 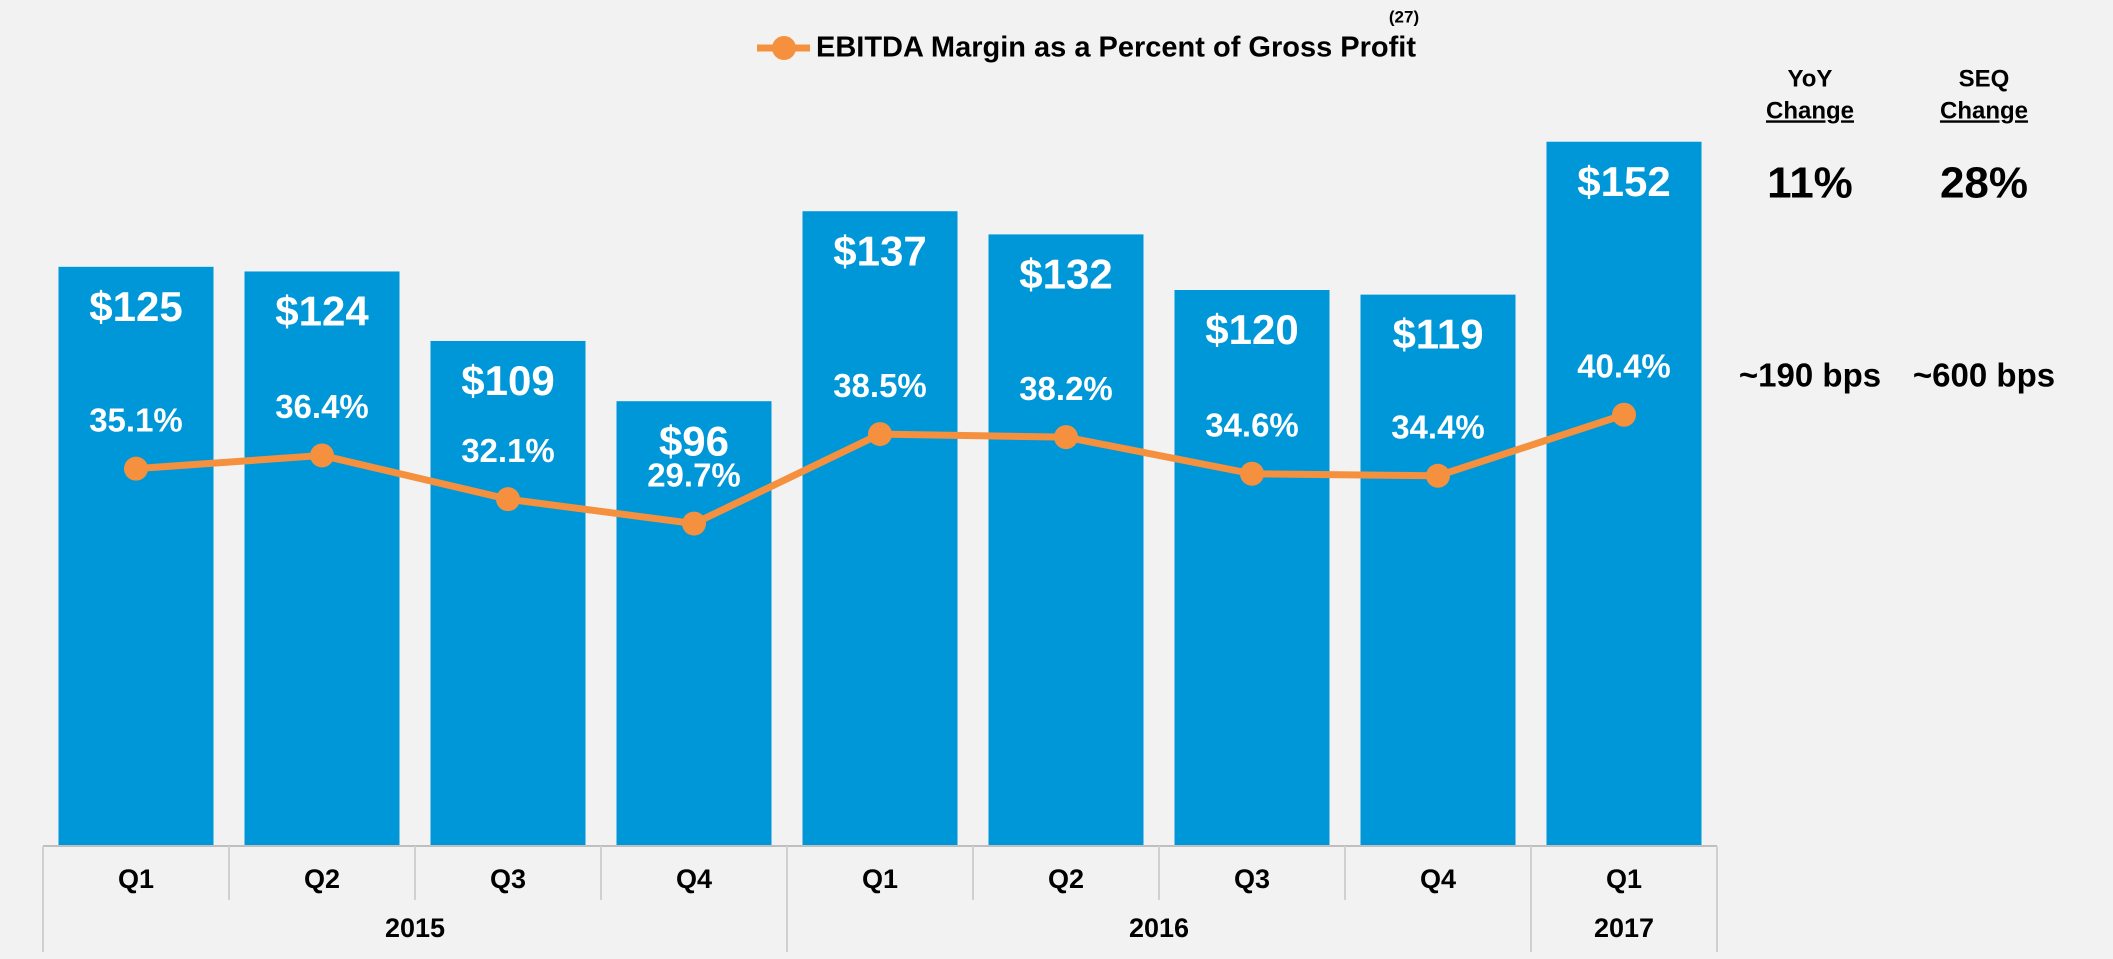 What do you see at coordinates (1437, 334) in the screenshot?
I see `bar-value-label: $119` at bounding box center [1437, 334].